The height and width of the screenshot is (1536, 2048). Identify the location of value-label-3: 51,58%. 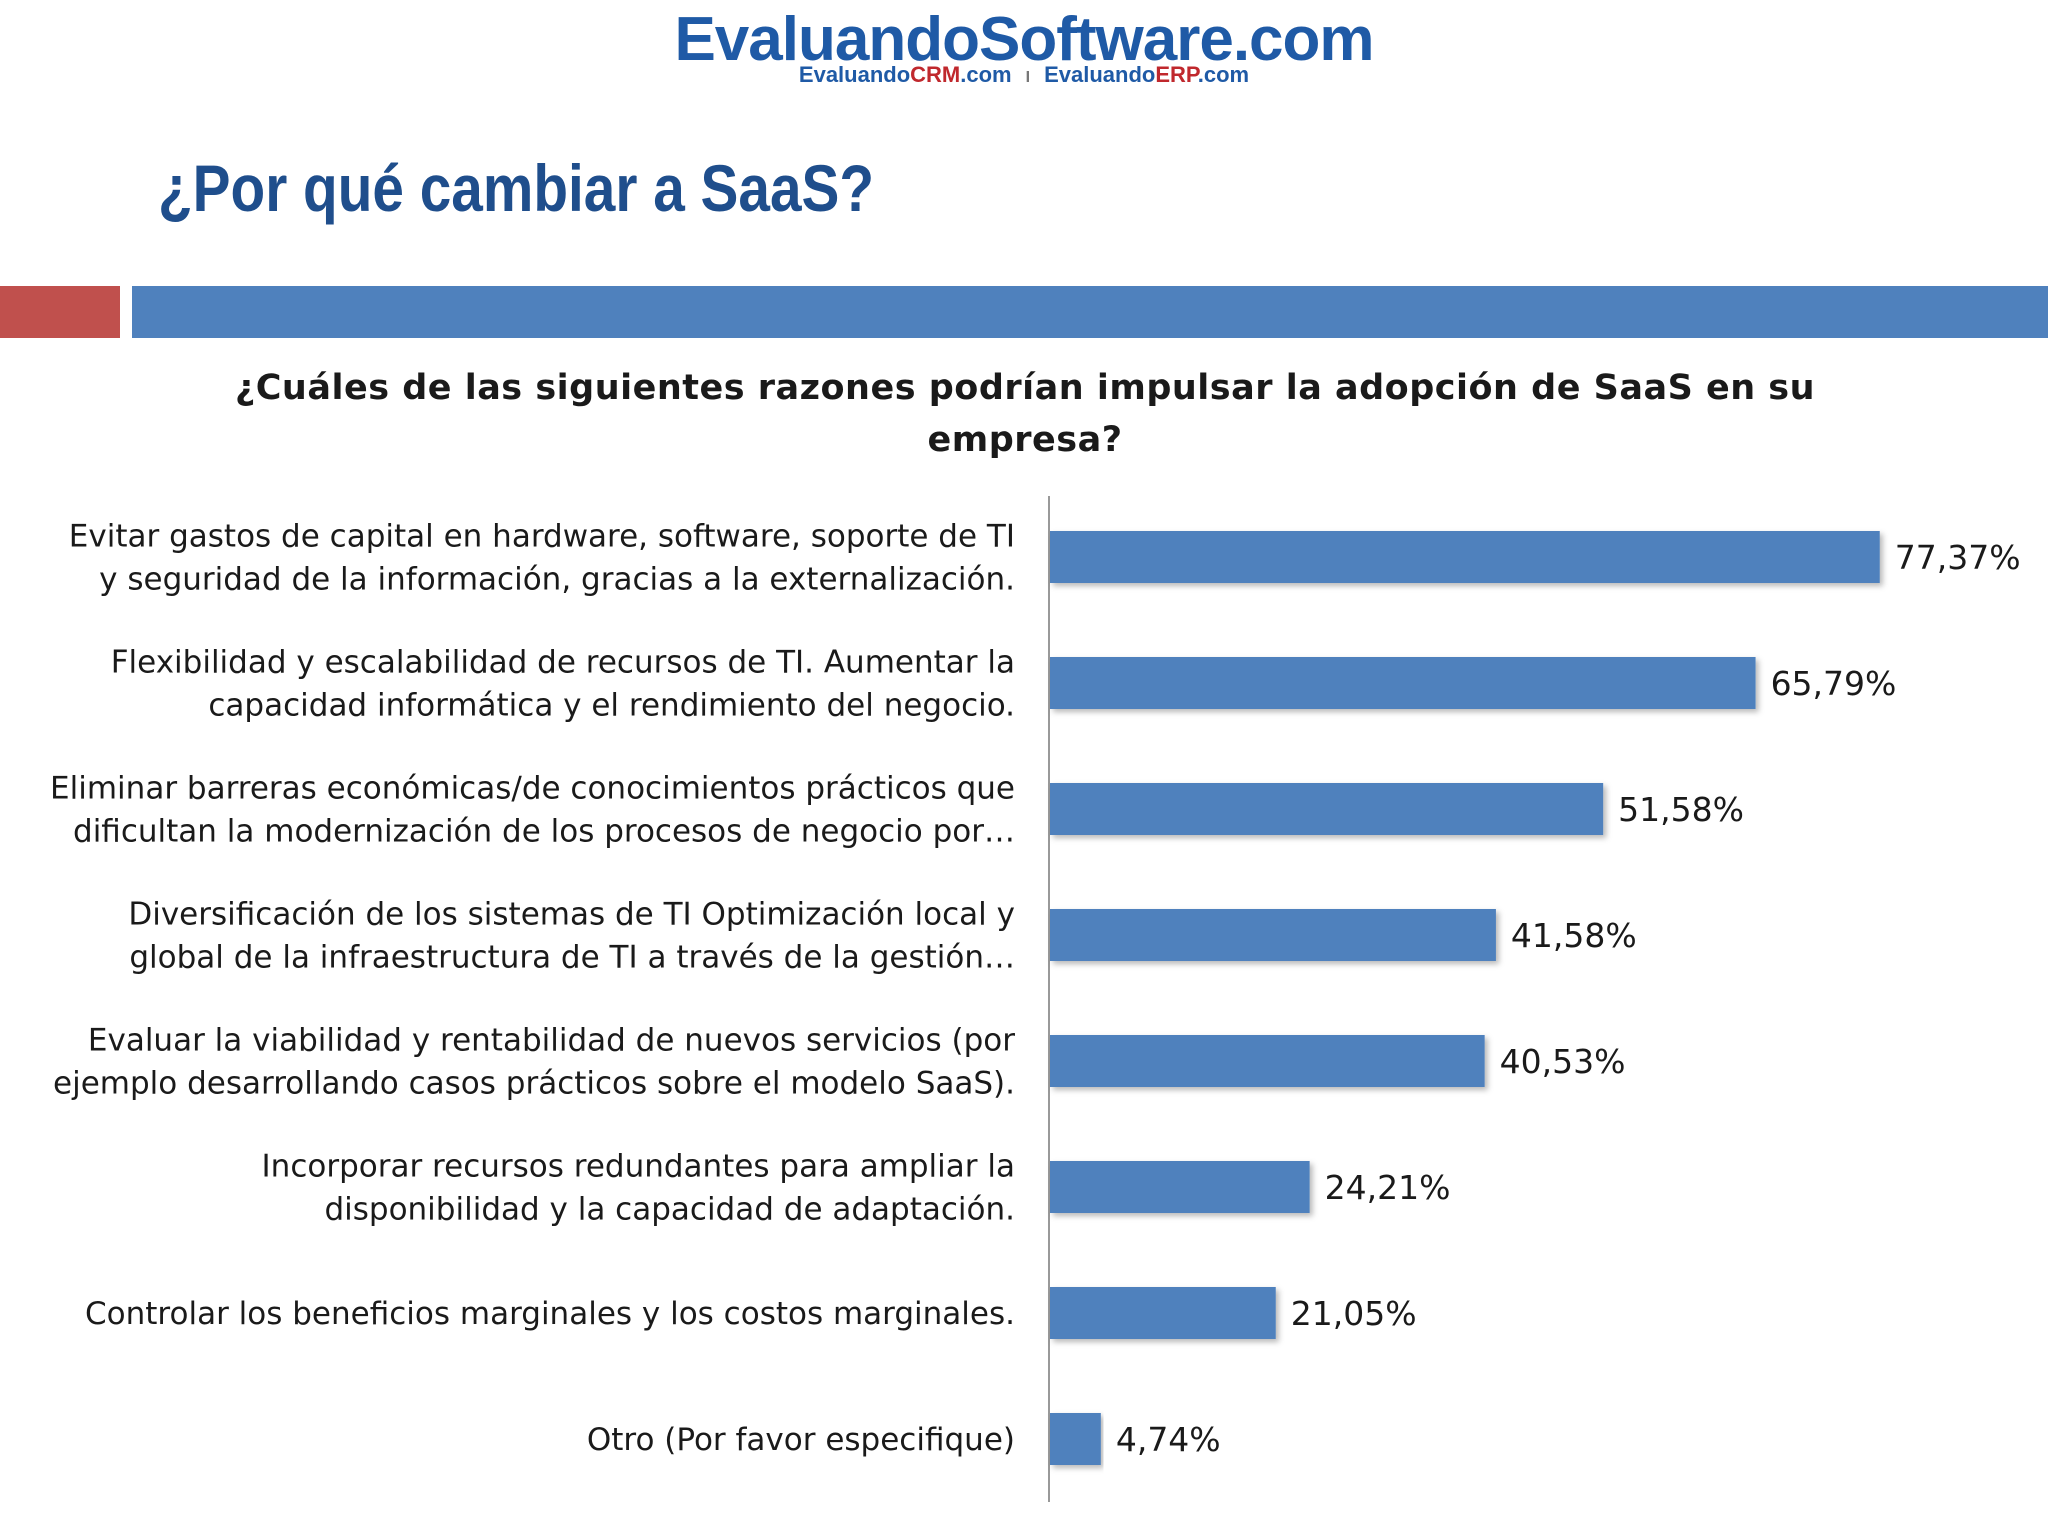
(1681, 809).